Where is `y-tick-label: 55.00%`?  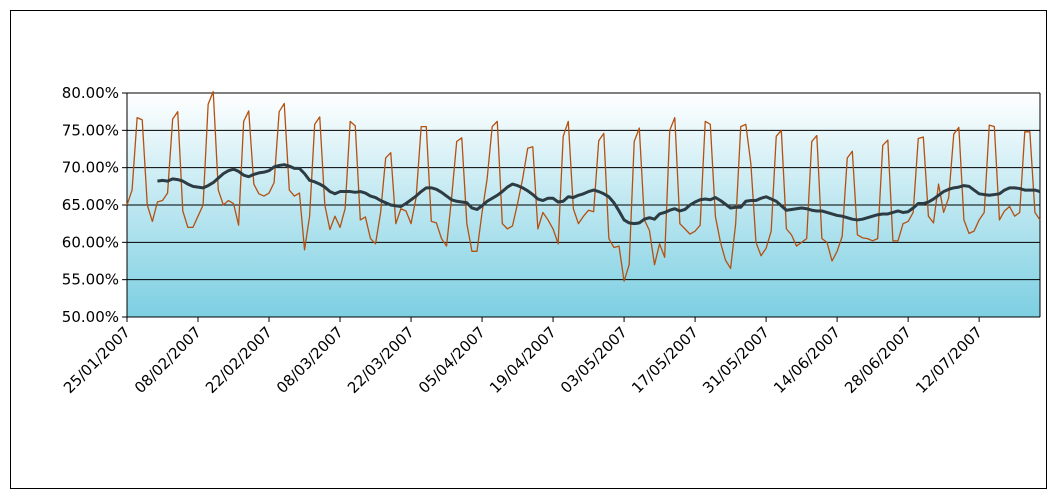
y-tick-label: 55.00% is located at coordinates (90, 280).